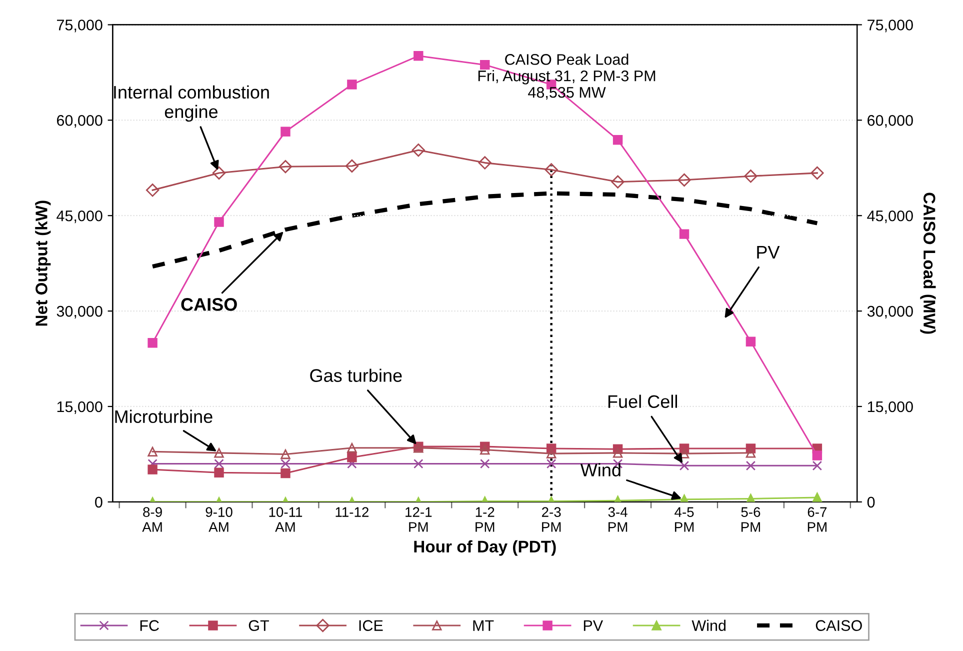  I want to click on annotation: Wind, so click(600, 469).